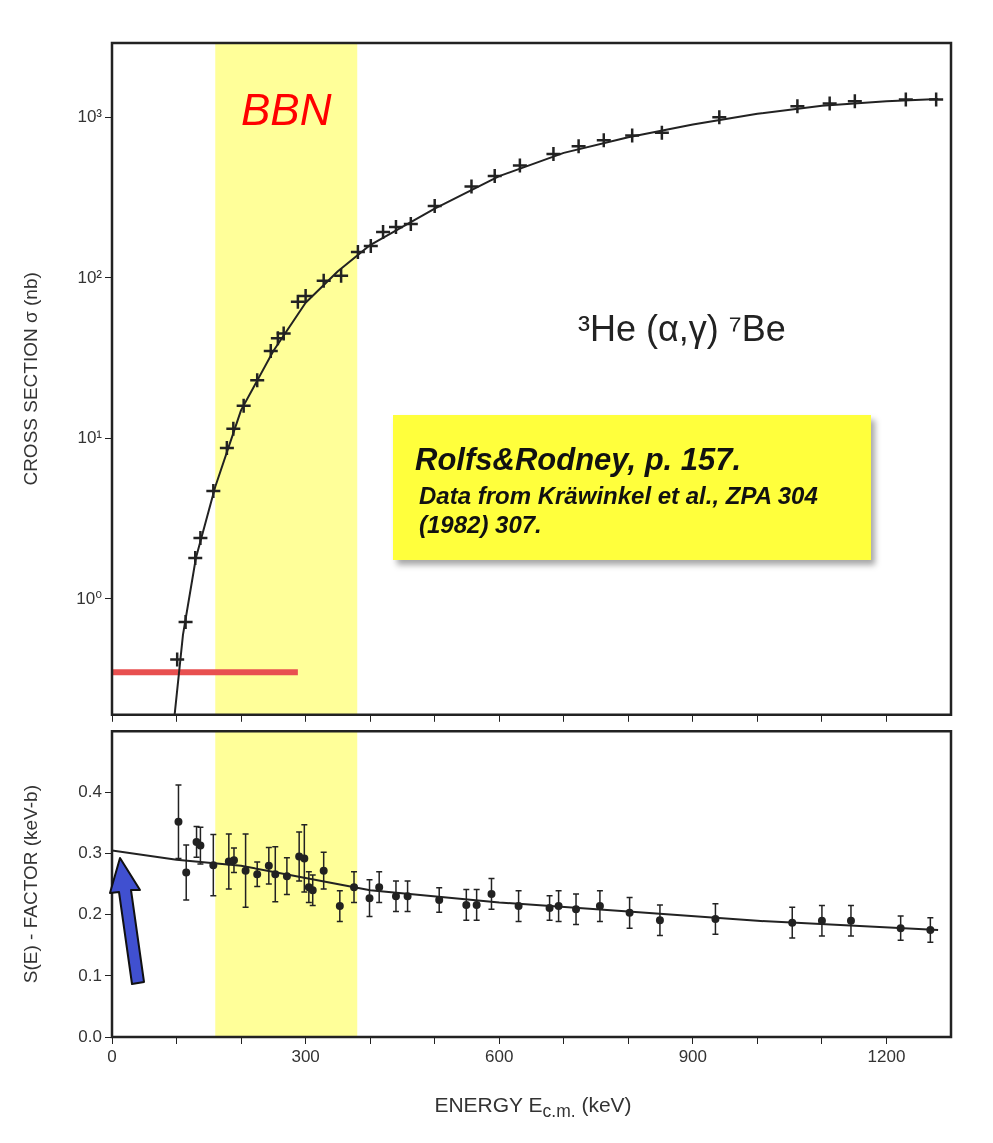  Describe the element at coordinates (533, 1108) in the screenshot. I see `x-axis-title: ENERGY E$_{c.m.}$ (keV)` at that location.